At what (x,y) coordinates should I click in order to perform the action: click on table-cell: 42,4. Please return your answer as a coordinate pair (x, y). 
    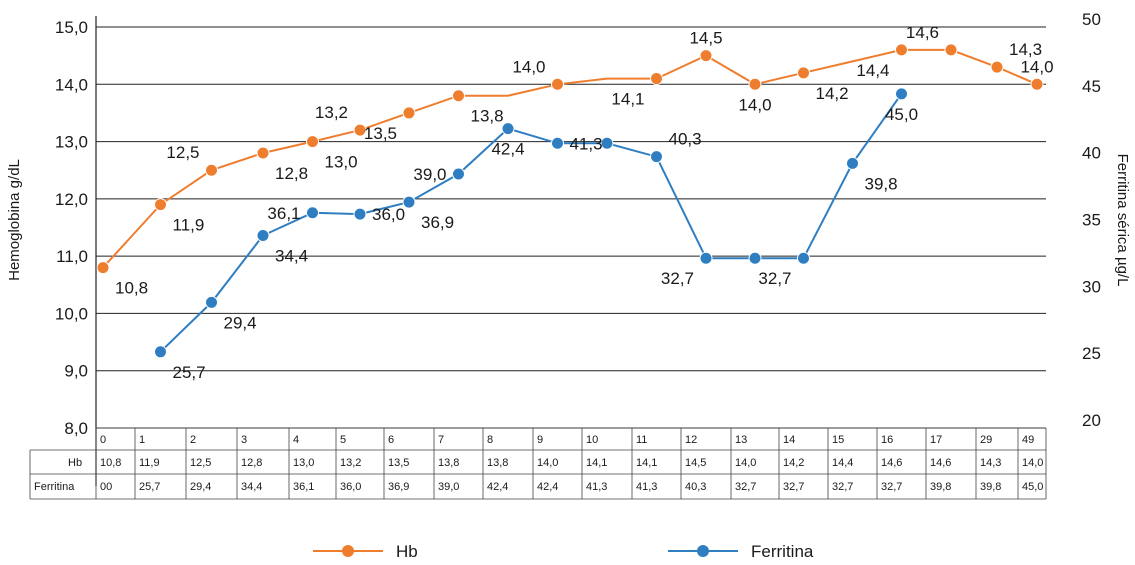
    Looking at the image, I should click on (547, 487).